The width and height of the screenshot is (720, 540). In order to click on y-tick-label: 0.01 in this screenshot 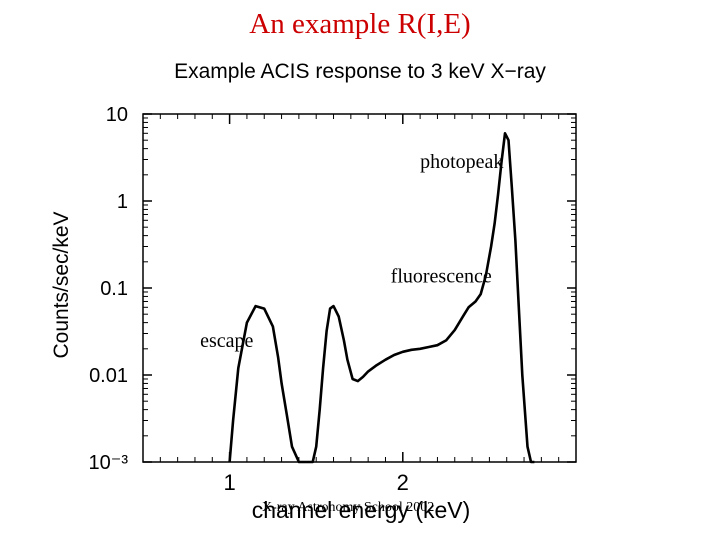, I will do `click(108, 376)`.